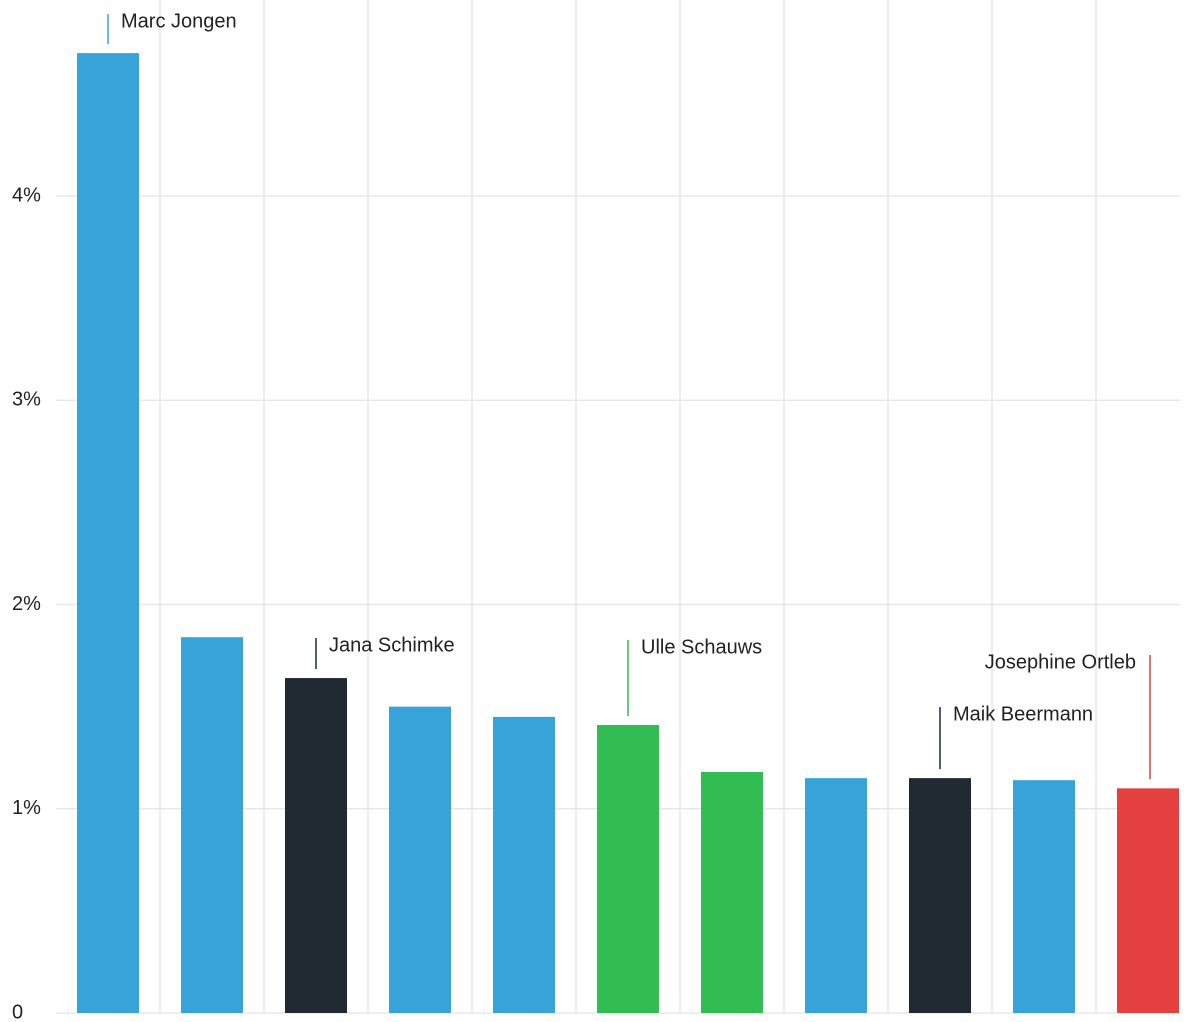 The width and height of the screenshot is (1200, 1022). Describe the element at coordinates (26, 808) in the screenshot. I see `y-tick-label: 1%` at that location.